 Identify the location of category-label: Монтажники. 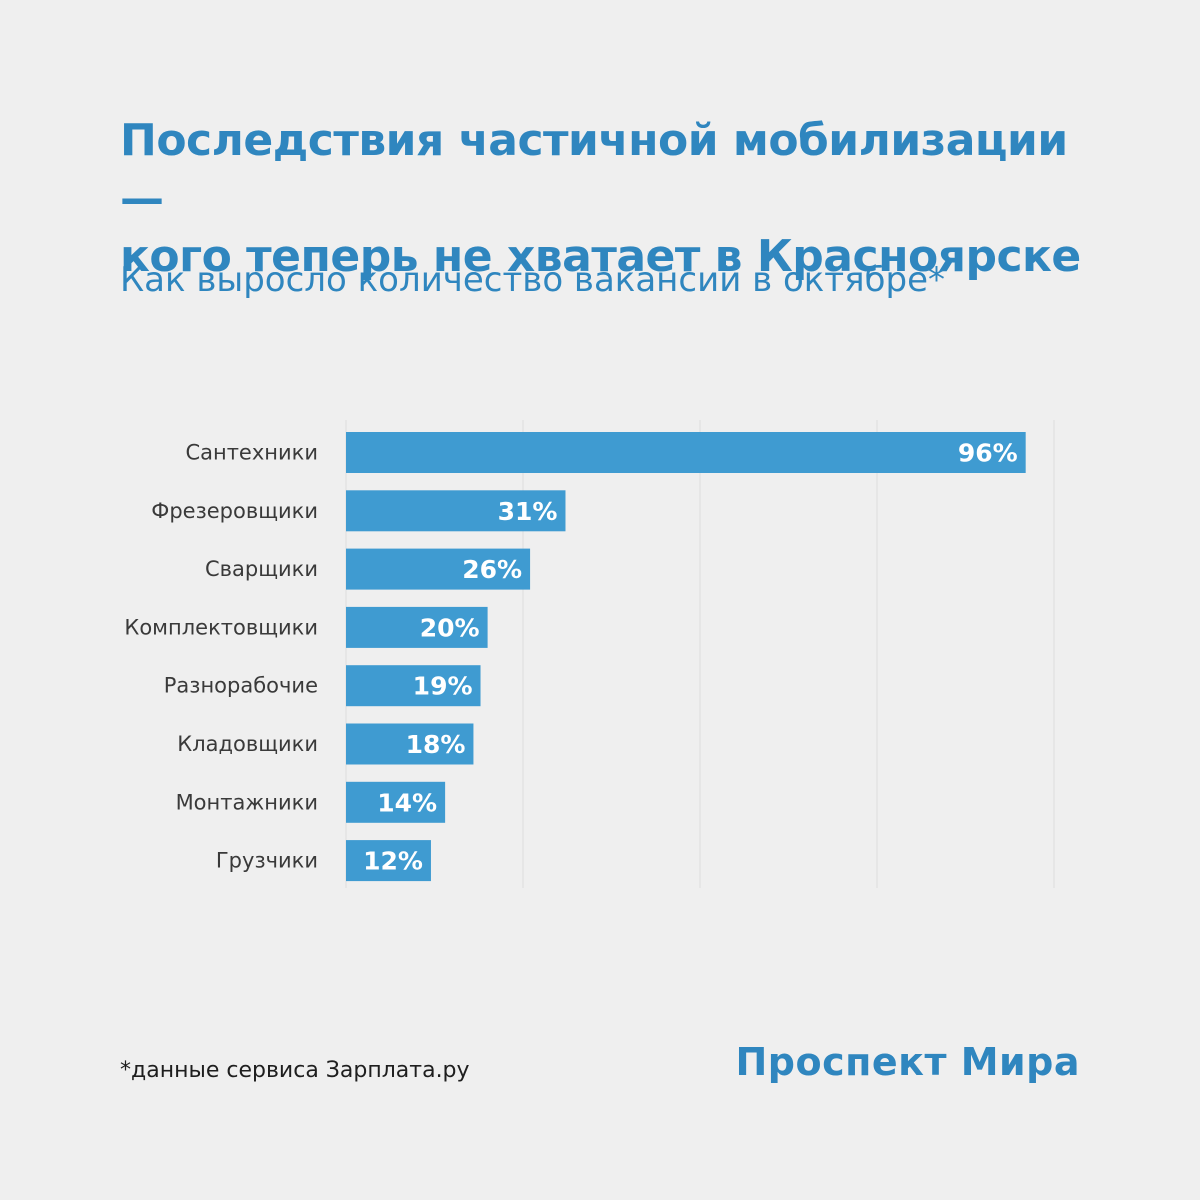
(247, 802).